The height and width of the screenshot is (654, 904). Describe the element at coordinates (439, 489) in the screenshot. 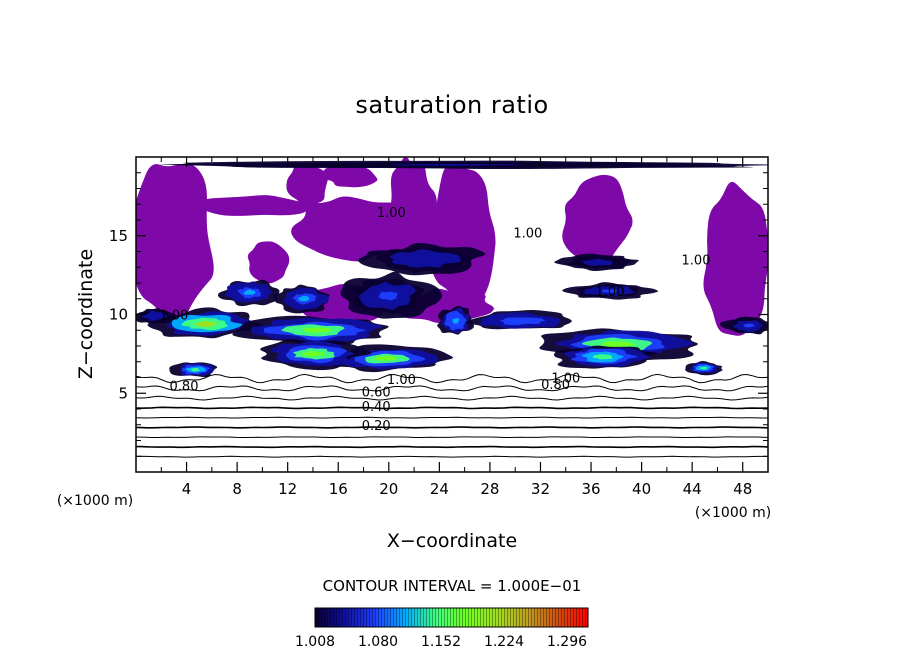

I see `x-tick-label: 24` at that location.